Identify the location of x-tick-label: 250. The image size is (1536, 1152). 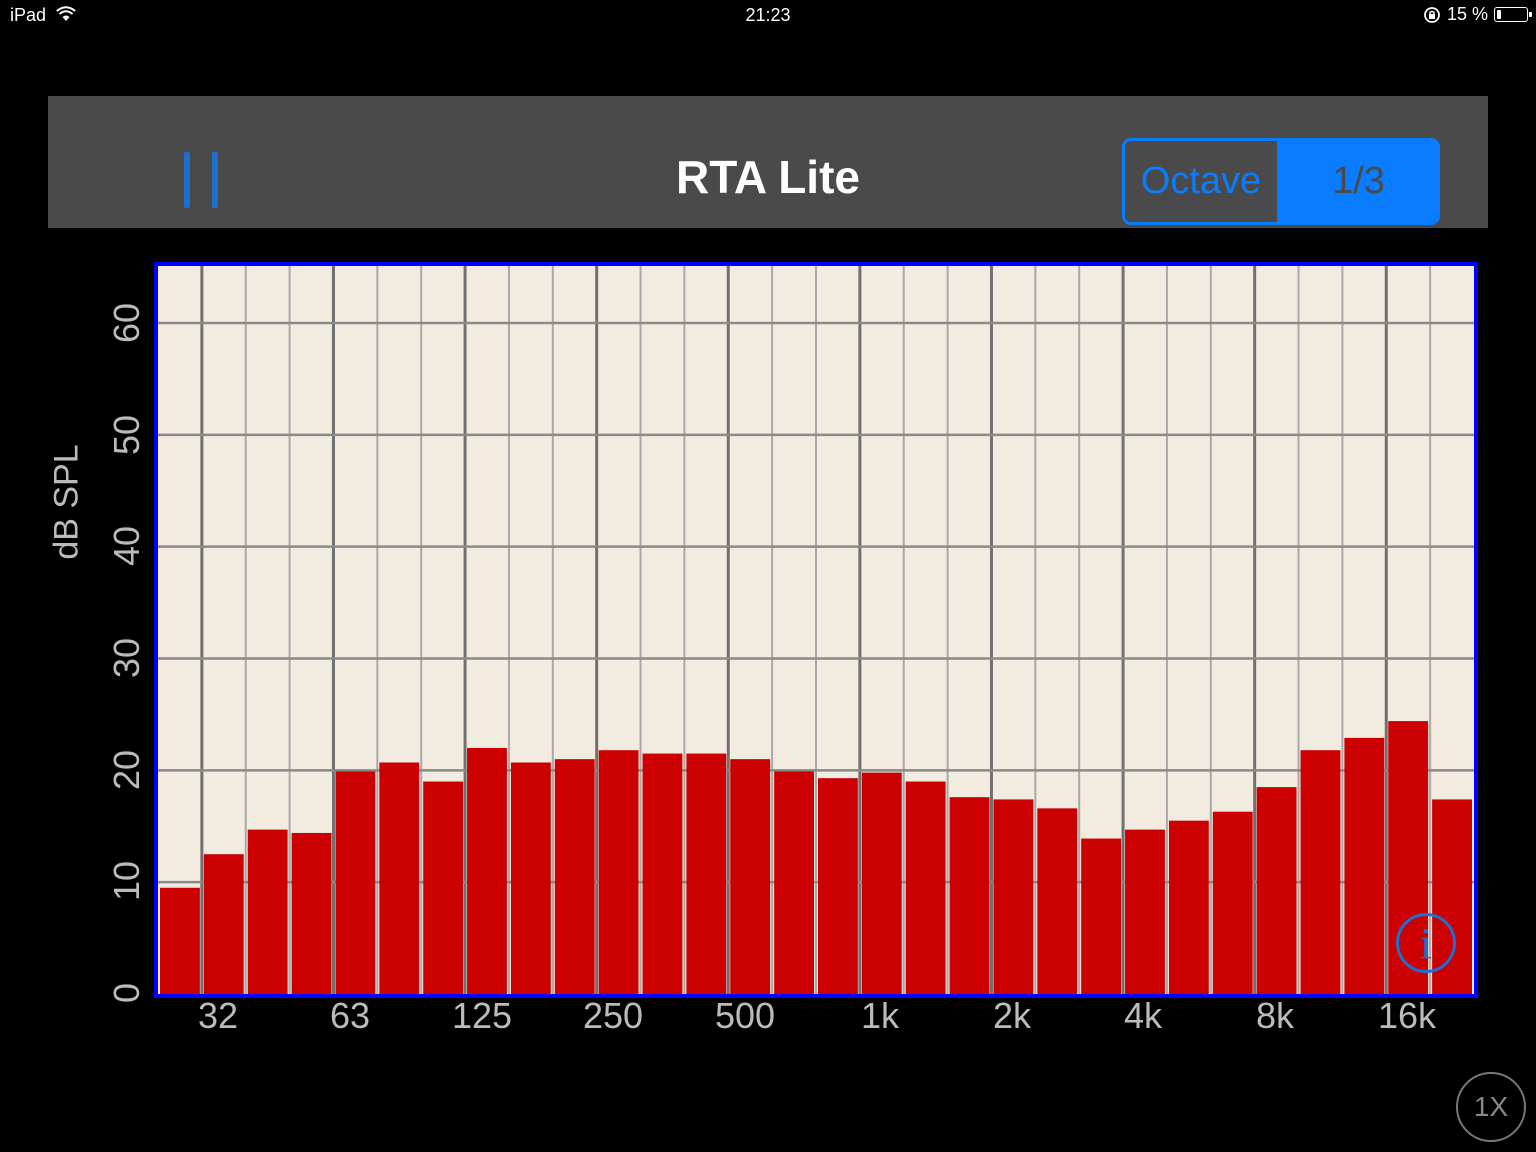
(613, 1015).